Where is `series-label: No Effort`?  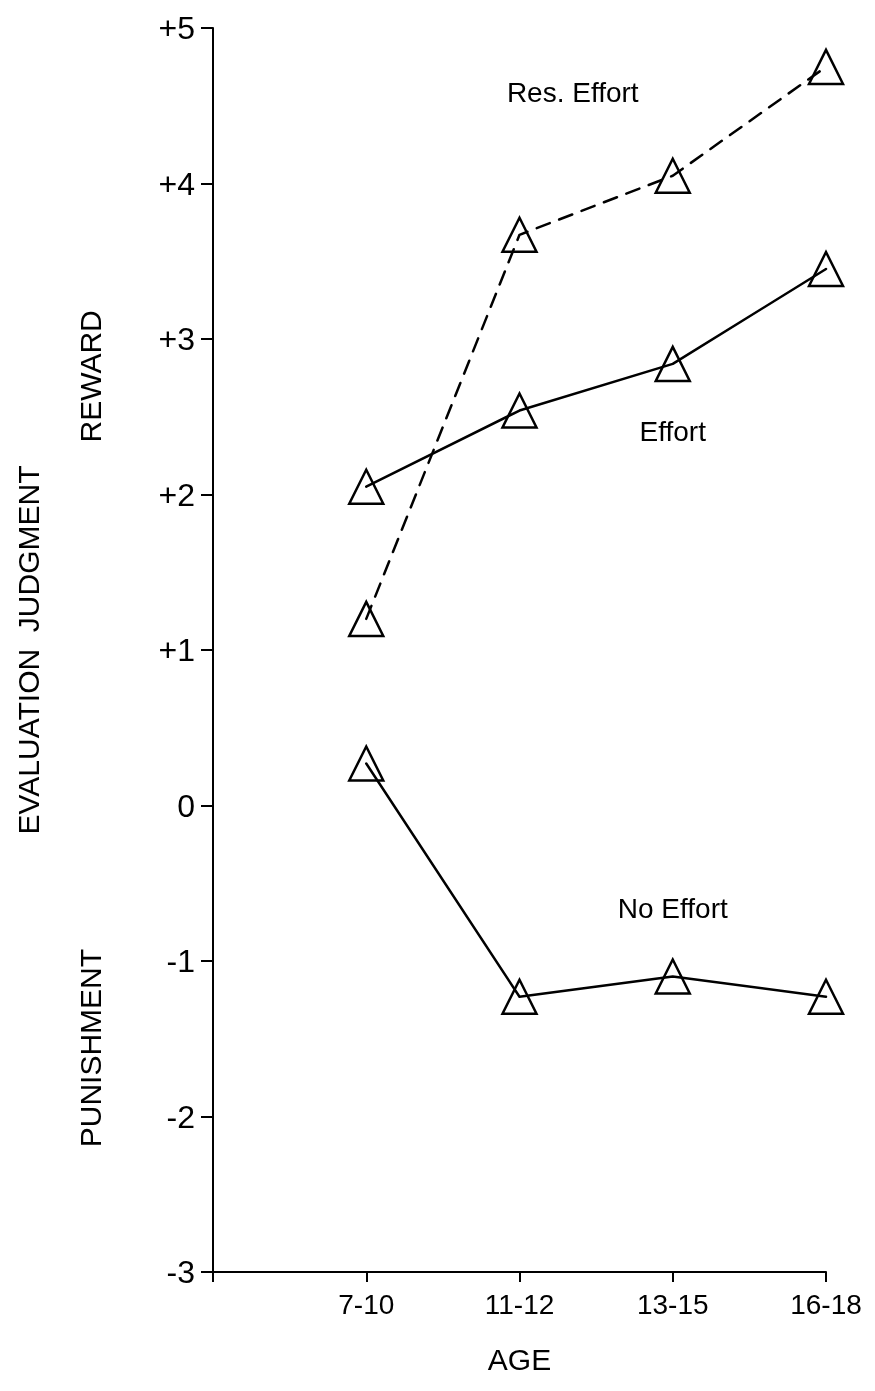
series-label: No Effort is located at coordinates (672, 909).